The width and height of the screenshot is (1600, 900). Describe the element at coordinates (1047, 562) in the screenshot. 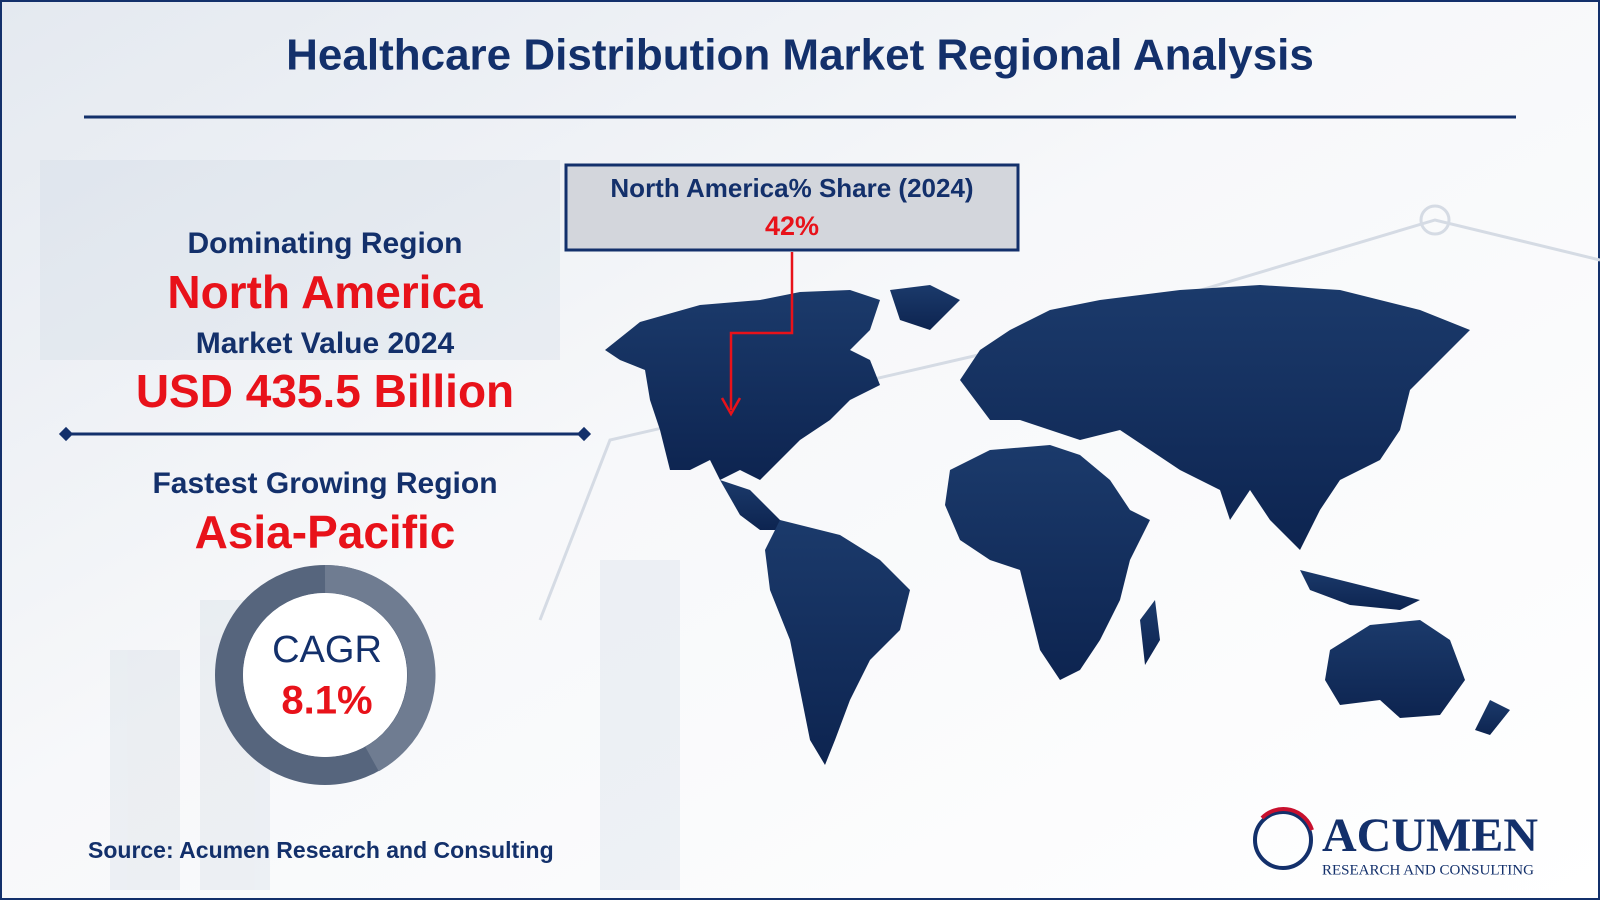

I see `africa` at that location.